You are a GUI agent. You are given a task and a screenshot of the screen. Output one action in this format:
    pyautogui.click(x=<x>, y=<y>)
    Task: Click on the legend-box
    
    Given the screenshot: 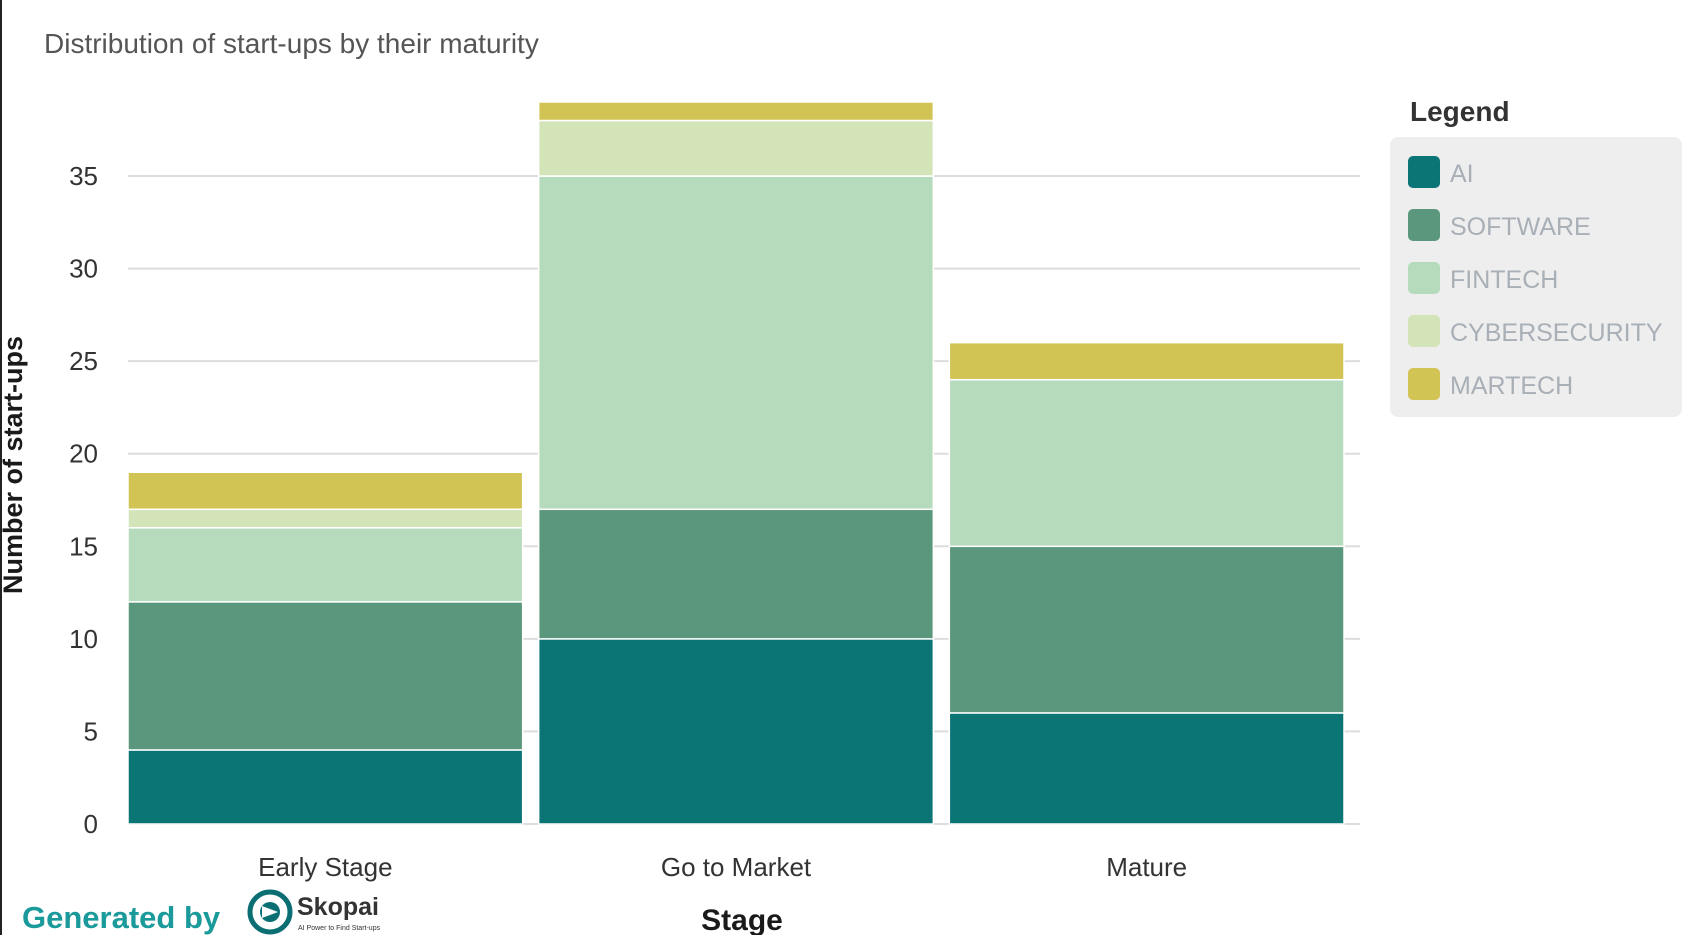 What is the action you would take?
    pyautogui.click(x=1536, y=277)
    